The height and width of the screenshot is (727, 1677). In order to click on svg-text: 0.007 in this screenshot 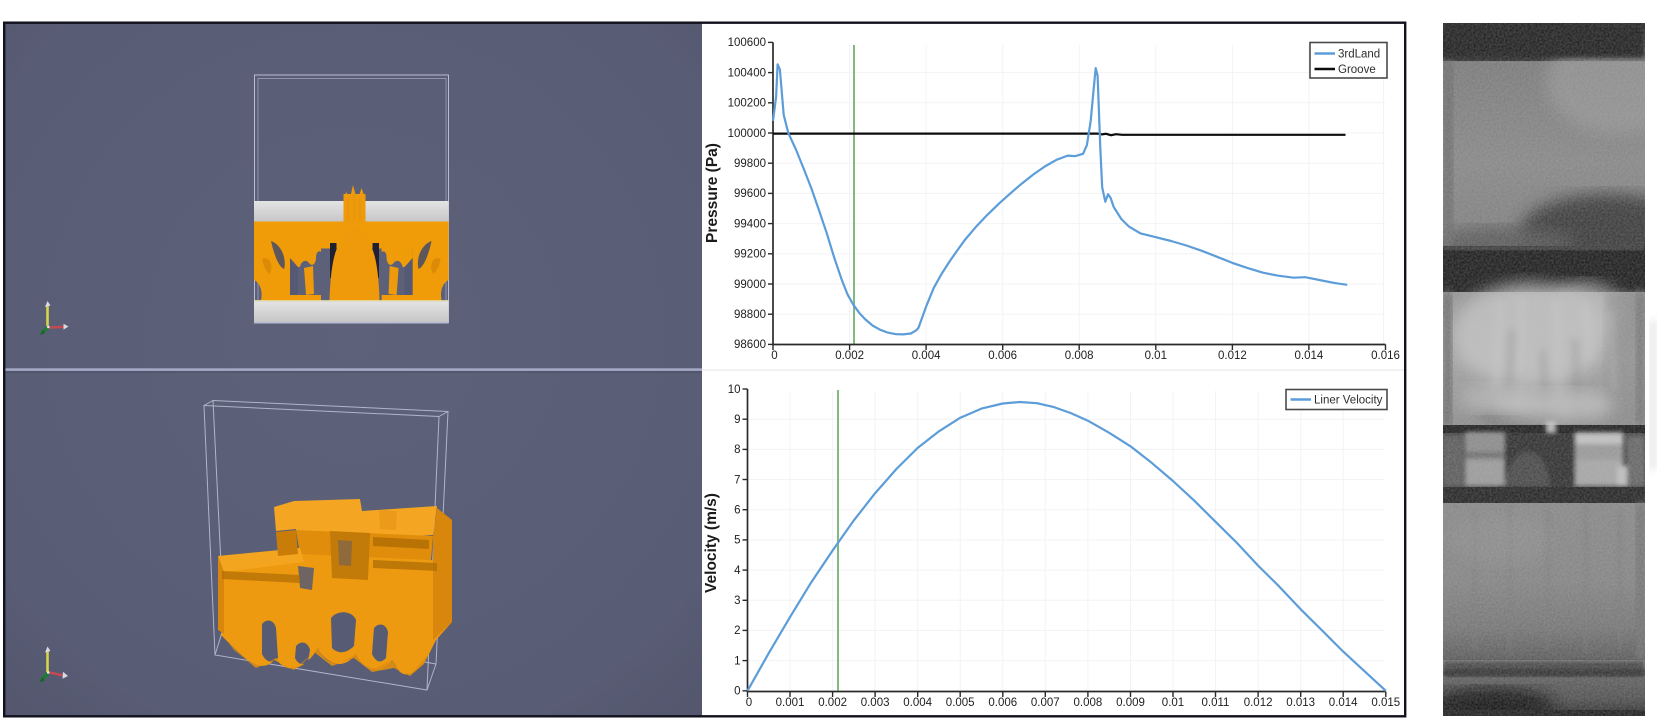, I will do `click(1045, 703)`.